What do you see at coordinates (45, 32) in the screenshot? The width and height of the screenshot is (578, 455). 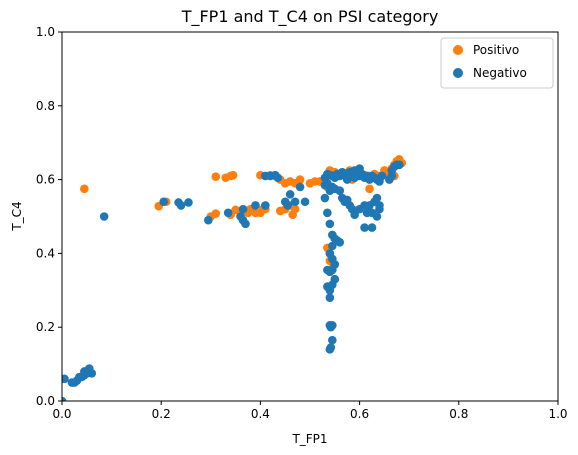 I see `y-tick-label: 1.0` at bounding box center [45, 32].